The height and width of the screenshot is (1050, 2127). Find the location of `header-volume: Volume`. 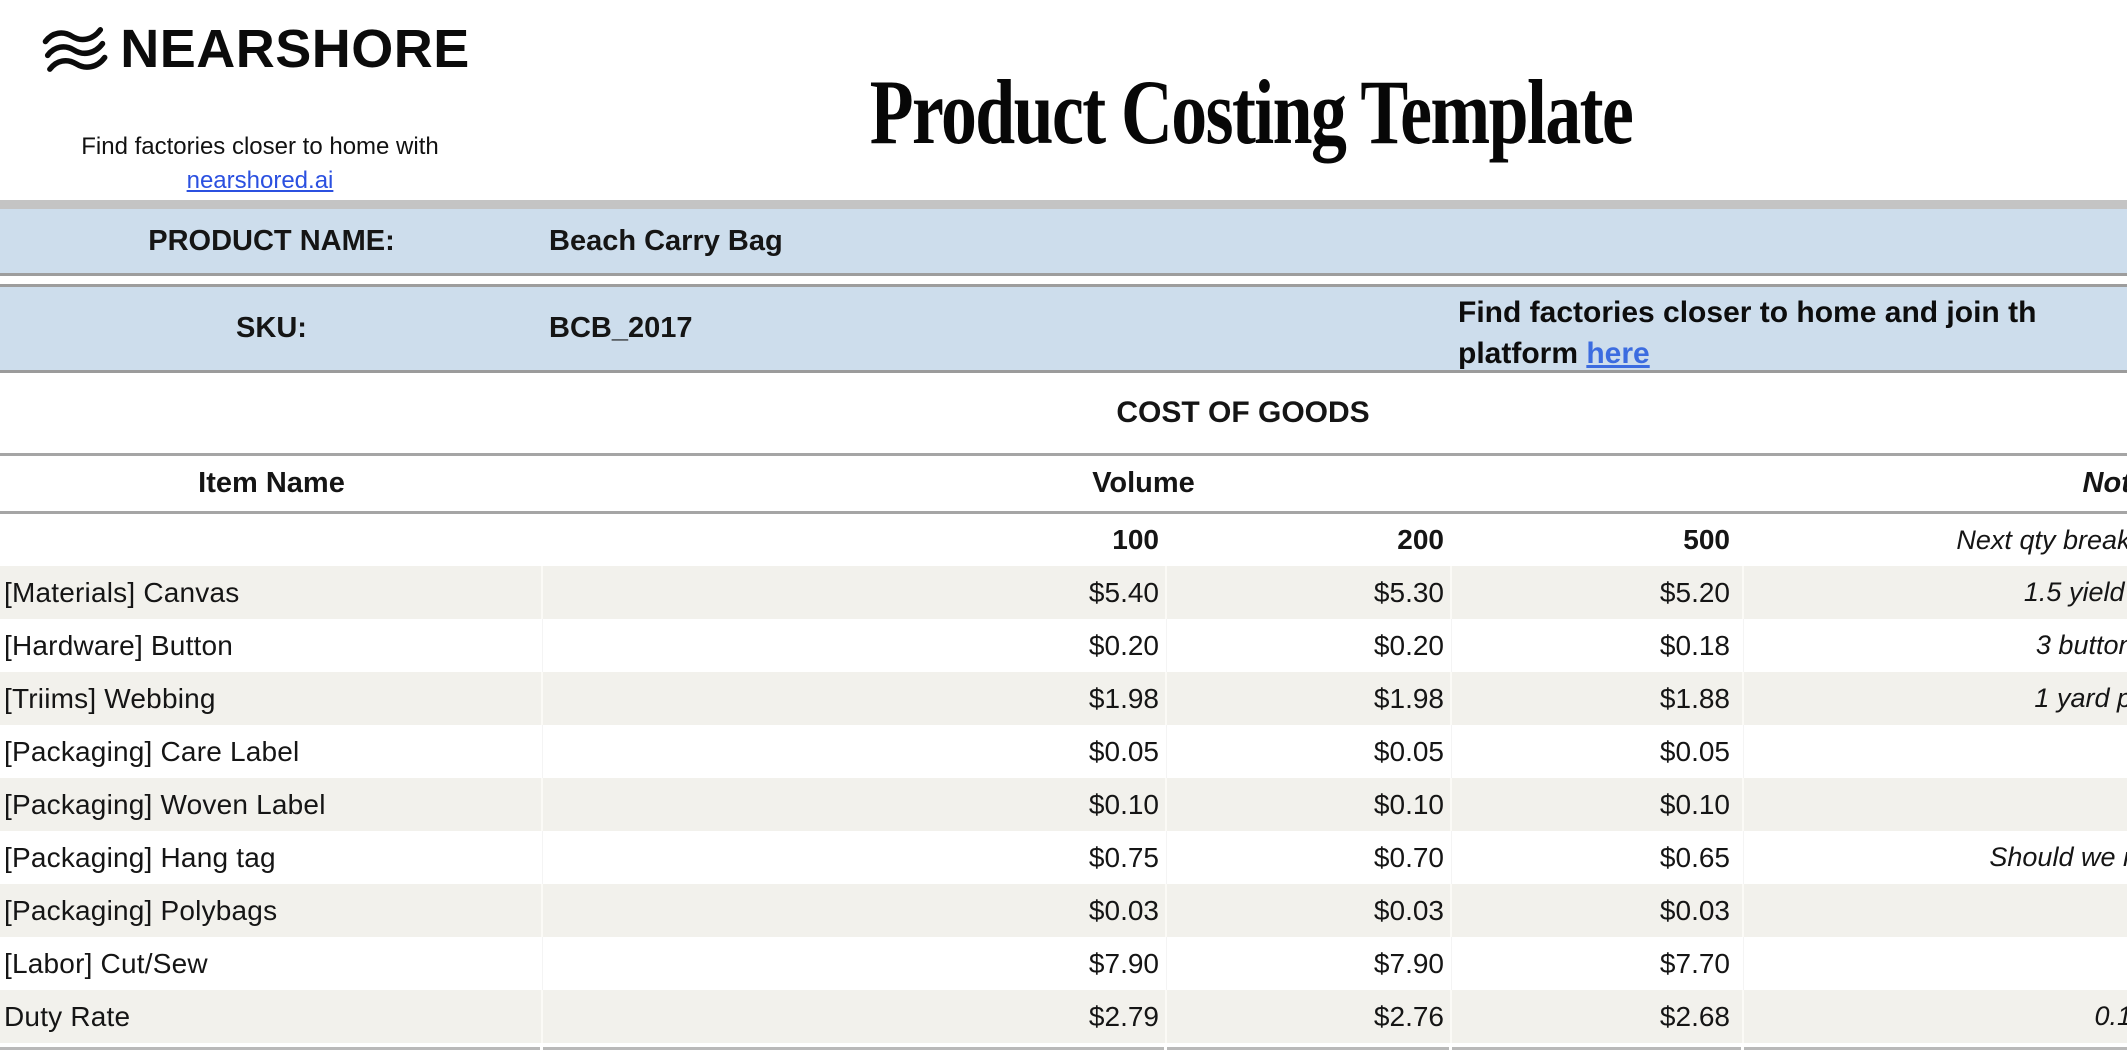

header-volume: Volume is located at coordinates (1143, 483).